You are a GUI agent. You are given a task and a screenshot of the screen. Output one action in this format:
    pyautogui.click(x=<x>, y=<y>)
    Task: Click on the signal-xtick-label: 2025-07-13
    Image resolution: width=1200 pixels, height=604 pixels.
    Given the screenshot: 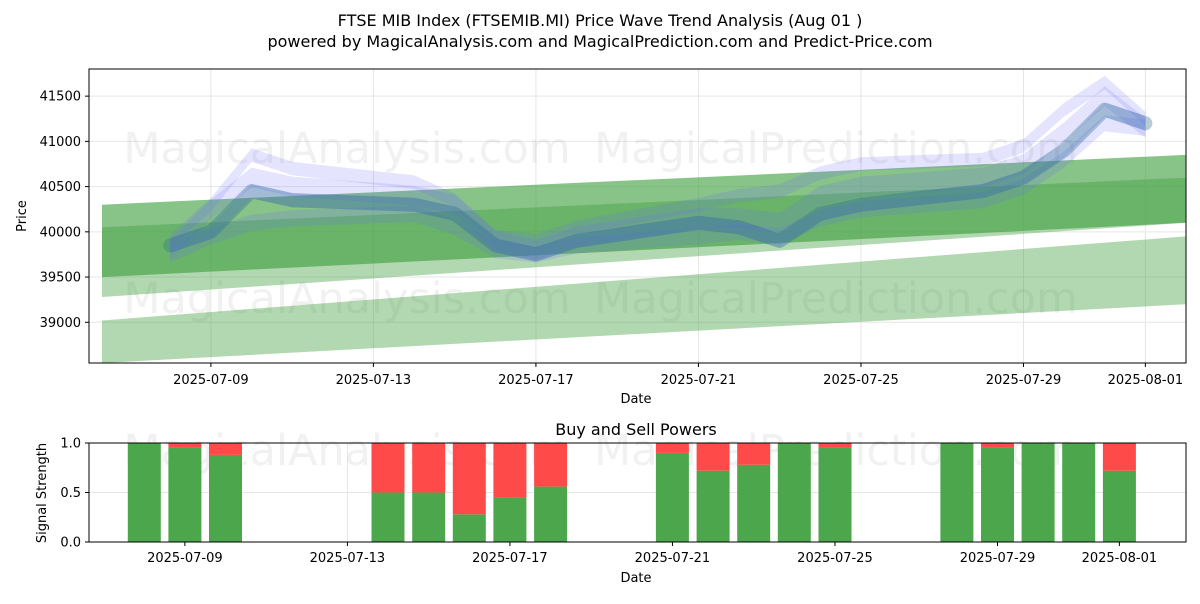 What is the action you would take?
    pyautogui.click(x=348, y=558)
    